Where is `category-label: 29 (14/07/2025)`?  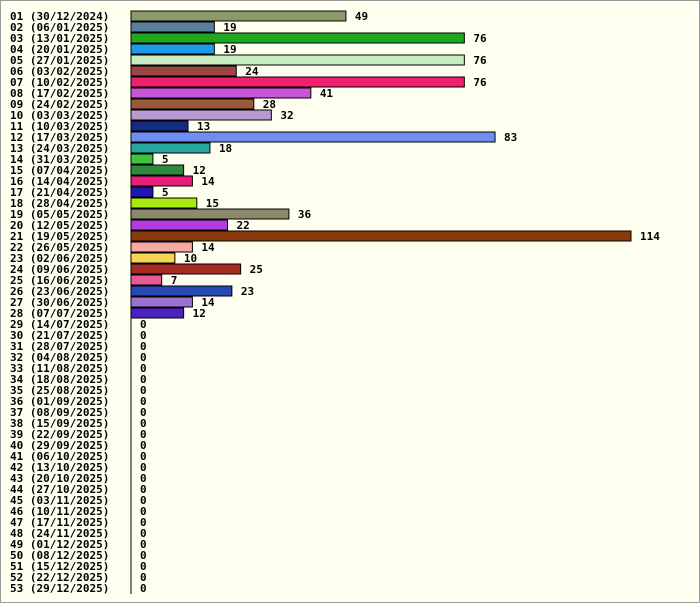
category-label: 29 (14/07/2025) is located at coordinates (59, 324).